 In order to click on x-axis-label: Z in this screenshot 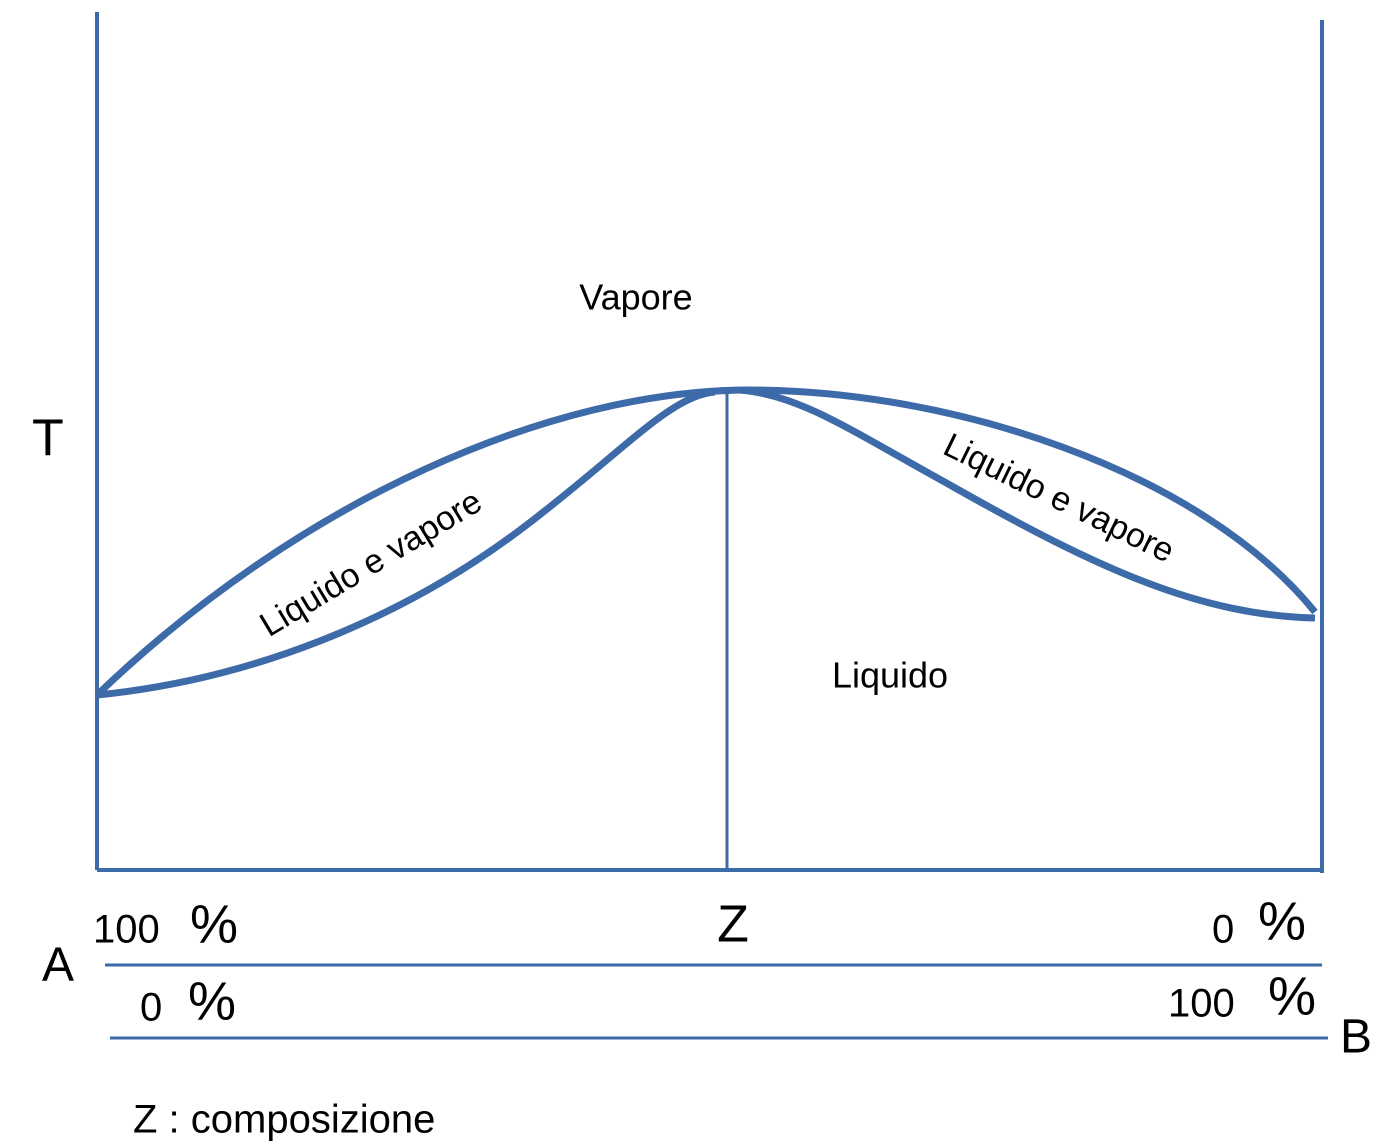, I will do `click(733, 925)`.